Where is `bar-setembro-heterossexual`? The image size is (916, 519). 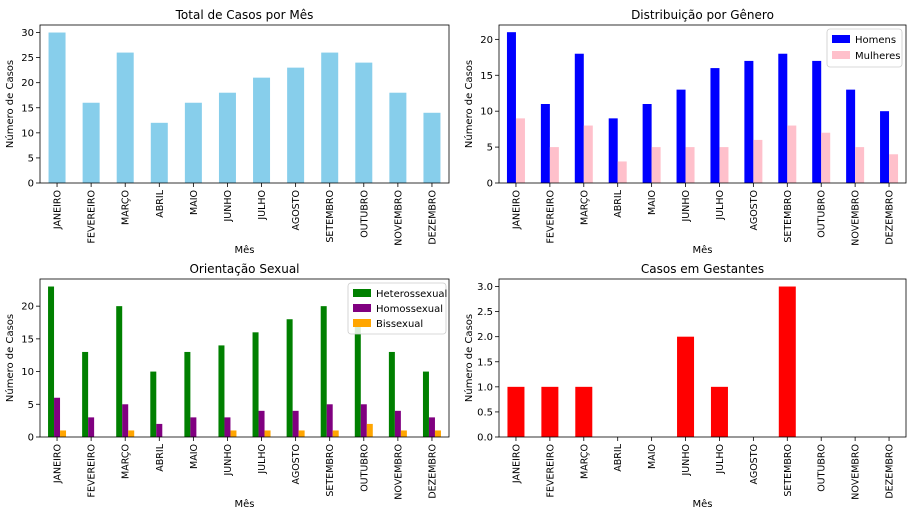
bar-setembro-heterossexual is located at coordinates (323, 371).